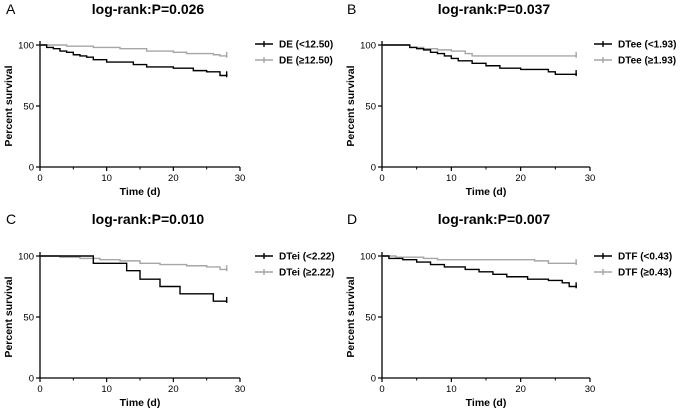  I want to click on panel-b-x-label: Time (d), so click(486, 192).